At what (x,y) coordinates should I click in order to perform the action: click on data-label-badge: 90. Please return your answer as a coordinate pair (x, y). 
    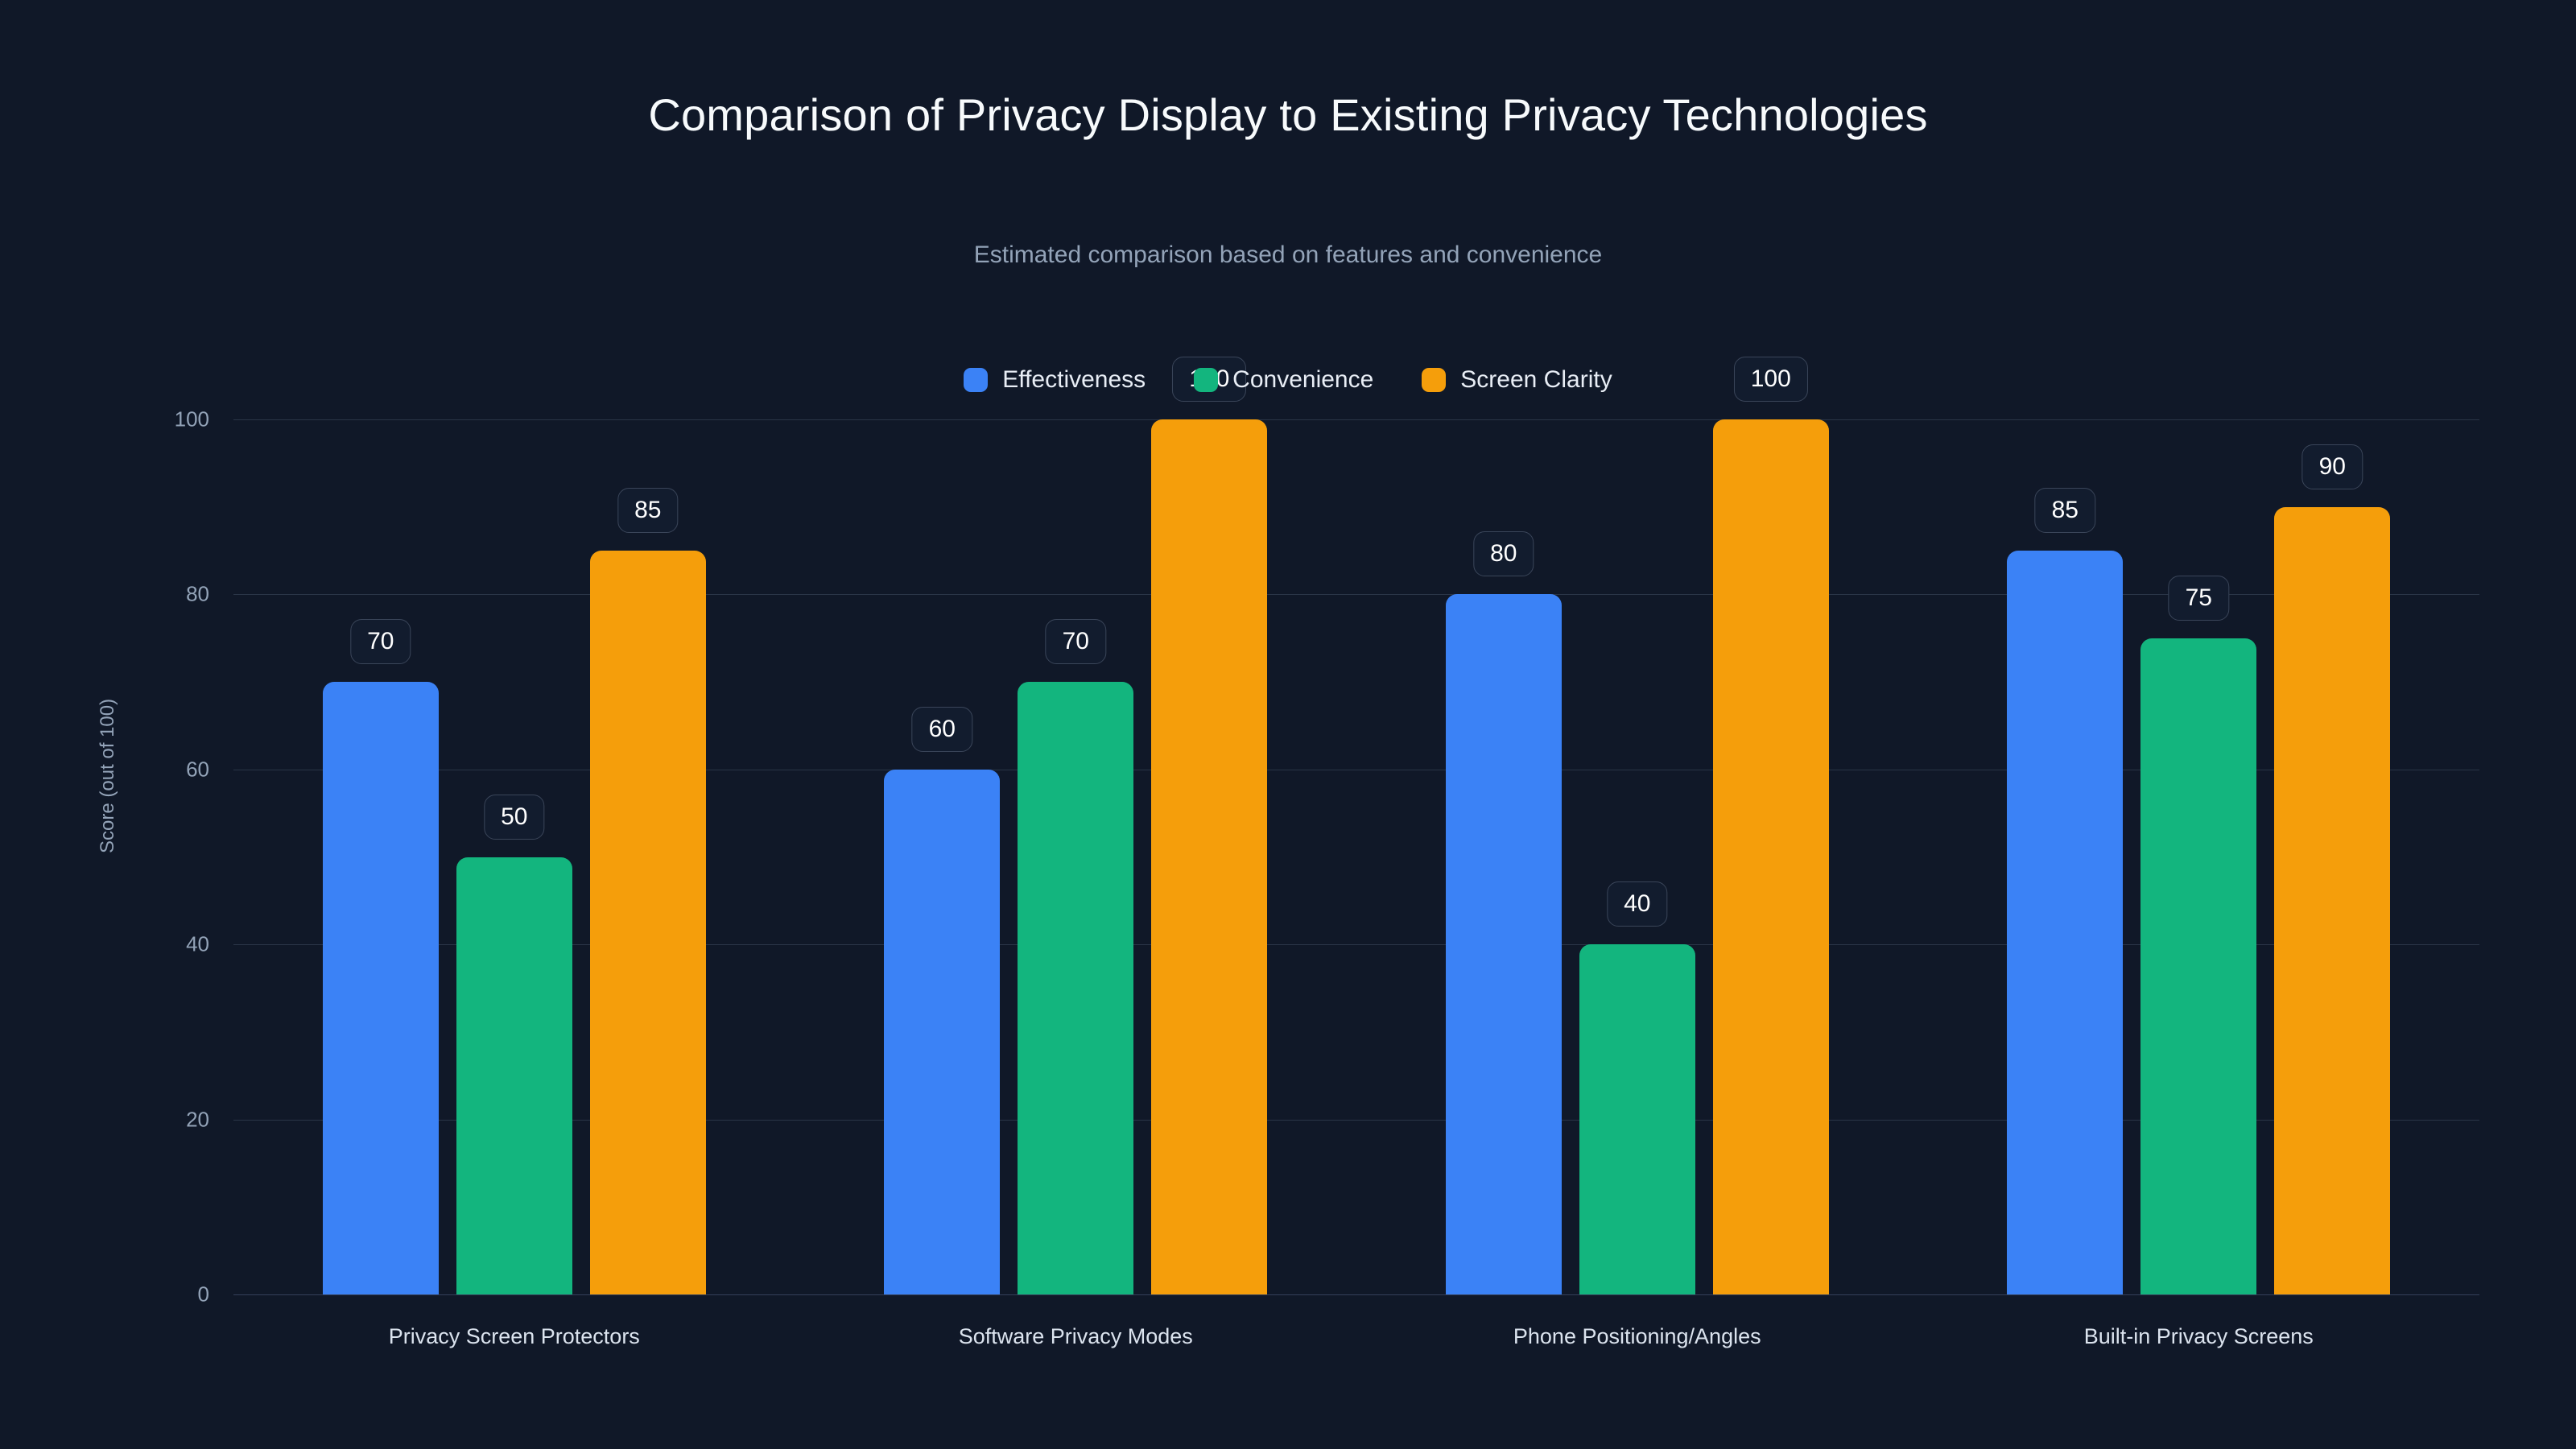
    Looking at the image, I should click on (2332, 466).